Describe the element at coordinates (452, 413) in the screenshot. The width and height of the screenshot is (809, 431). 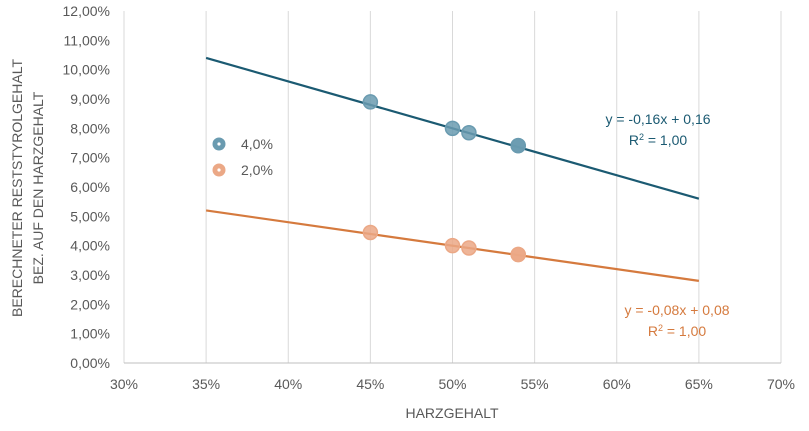
I see `x-axis-title: HARZGEHALT` at that location.